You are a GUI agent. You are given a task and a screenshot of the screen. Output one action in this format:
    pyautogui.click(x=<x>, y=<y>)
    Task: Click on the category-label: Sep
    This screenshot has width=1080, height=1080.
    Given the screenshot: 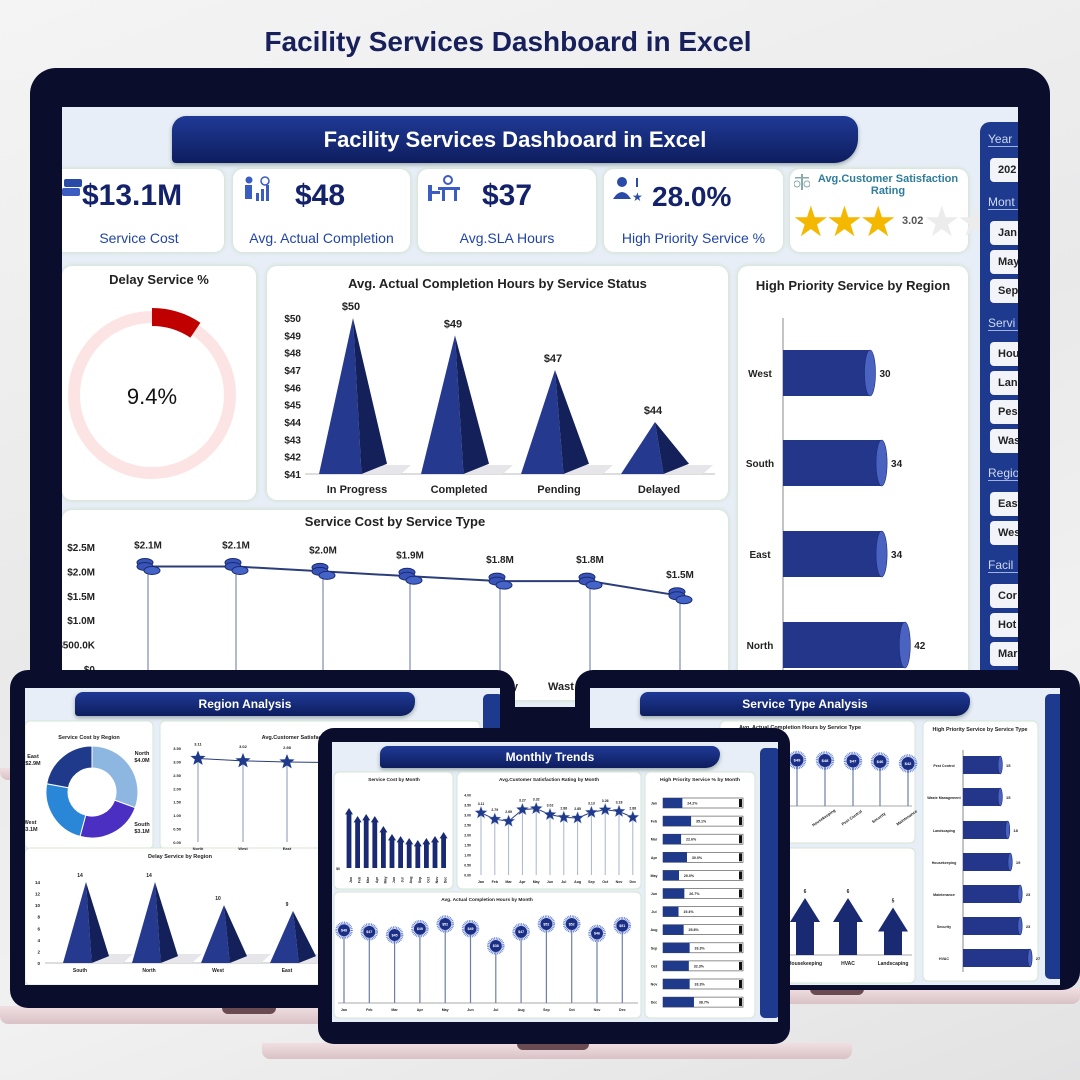 What is the action you would take?
    pyautogui.click(x=654, y=948)
    